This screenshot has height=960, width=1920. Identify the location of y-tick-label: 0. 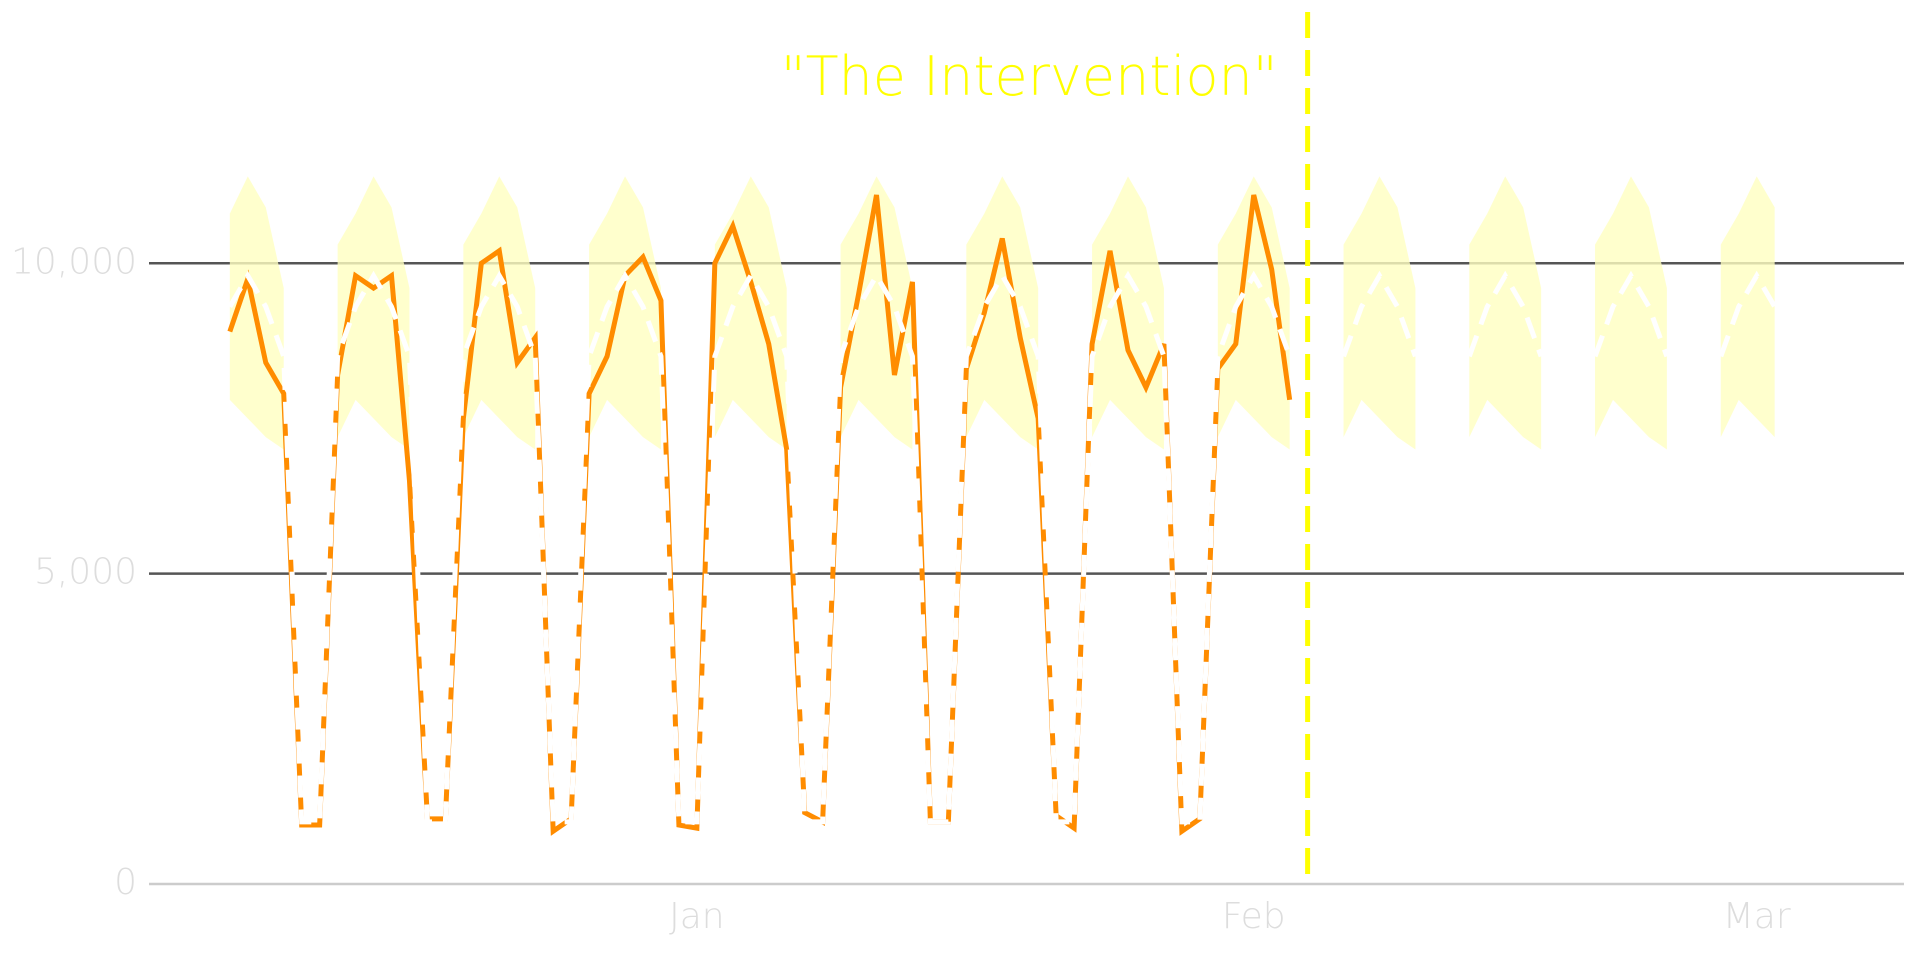
(125, 882).